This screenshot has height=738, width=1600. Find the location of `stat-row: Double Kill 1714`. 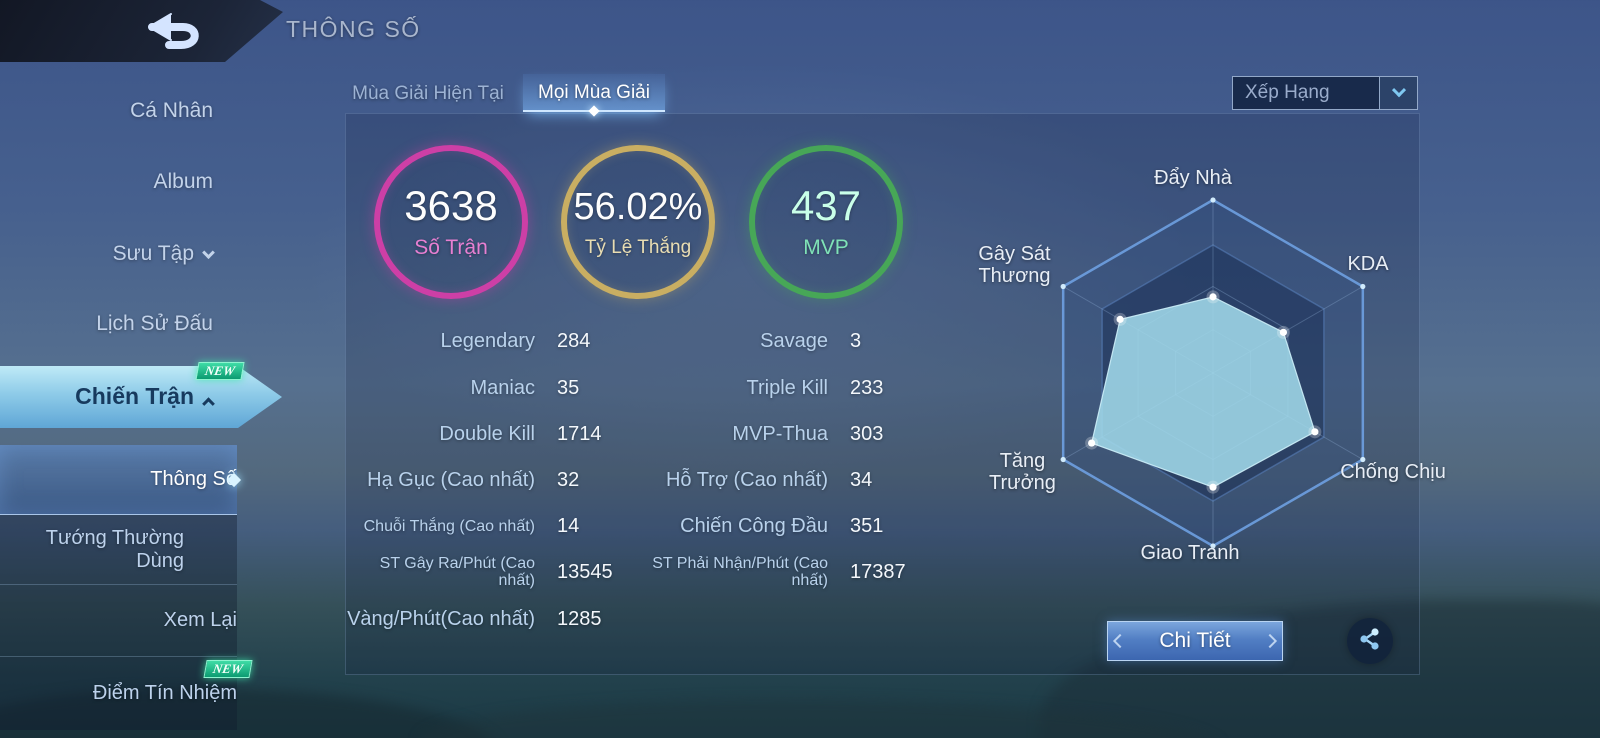

stat-row: Double Kill 1714 is located at coordinates (520, 433).